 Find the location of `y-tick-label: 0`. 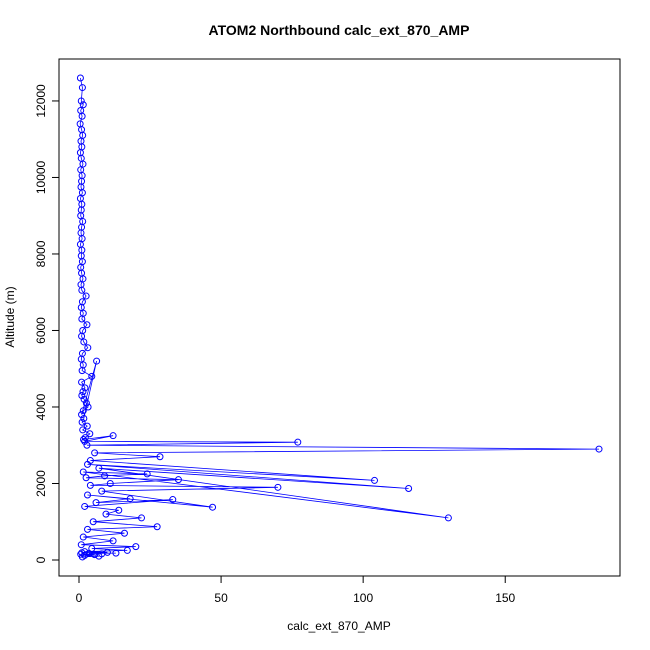

y-tick-label: 0 is located at coordinates (41, 559).